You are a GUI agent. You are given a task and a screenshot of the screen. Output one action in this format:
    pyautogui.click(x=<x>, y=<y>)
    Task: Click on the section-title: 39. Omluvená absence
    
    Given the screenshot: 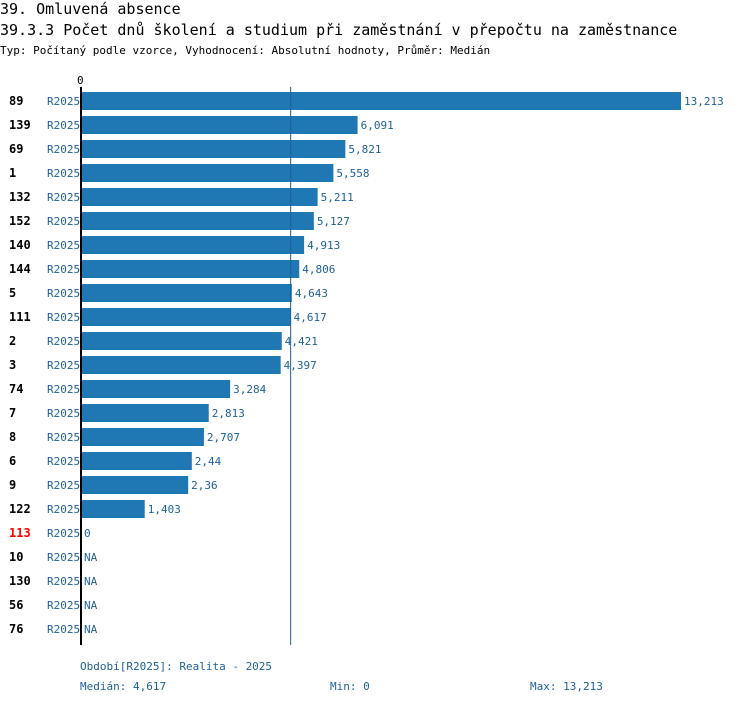 What is the action you would take?
    pyautogui.click(x=90, y=9)
    